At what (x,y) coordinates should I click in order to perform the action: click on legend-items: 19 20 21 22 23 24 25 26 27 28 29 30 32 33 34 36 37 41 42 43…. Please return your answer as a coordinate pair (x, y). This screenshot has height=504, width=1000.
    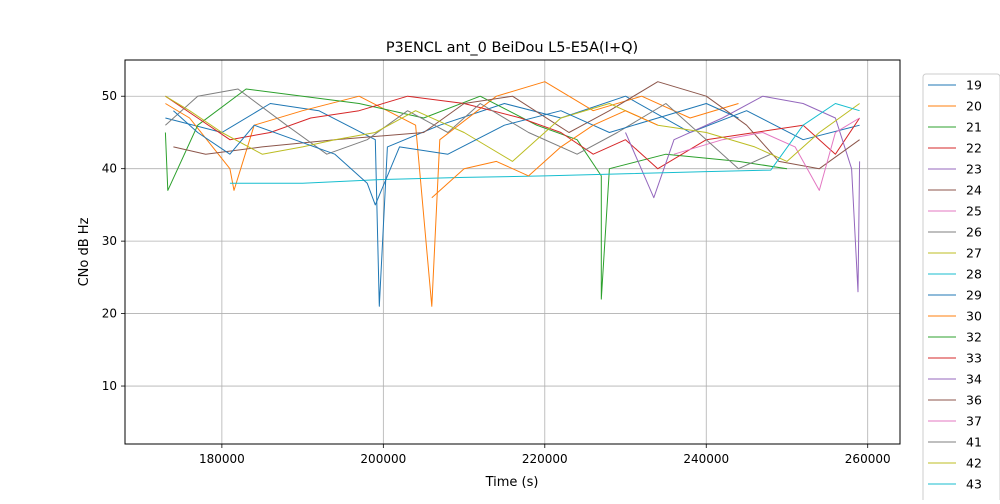
    Looking at the image, I should click on (955, 291).